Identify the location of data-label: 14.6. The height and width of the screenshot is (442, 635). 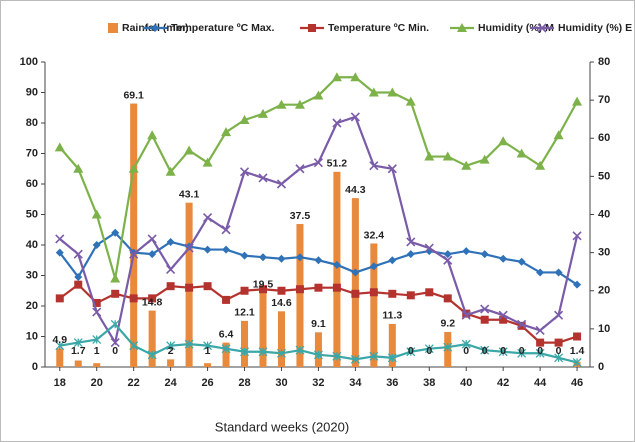
(281, 303).